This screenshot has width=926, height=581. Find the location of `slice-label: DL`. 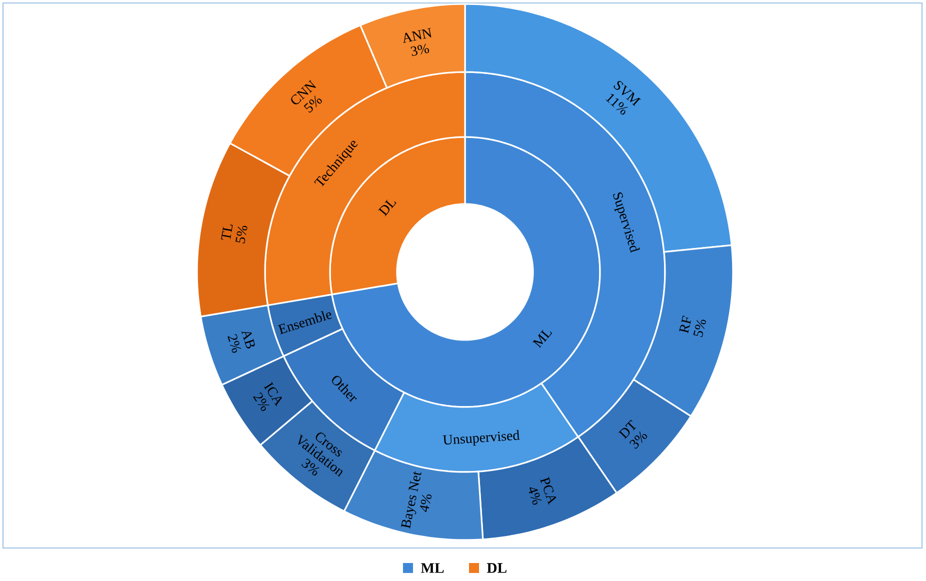

slice-label: DL is located at coordinates (387, 208).